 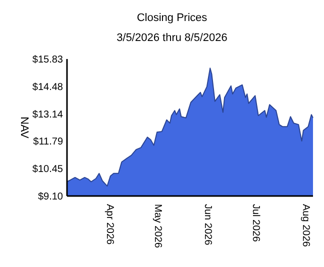 What do you see at coordinates (48, 60) in the screenshot?
I see `y-tick-label: $15.83` at bounding box center [48, 60].